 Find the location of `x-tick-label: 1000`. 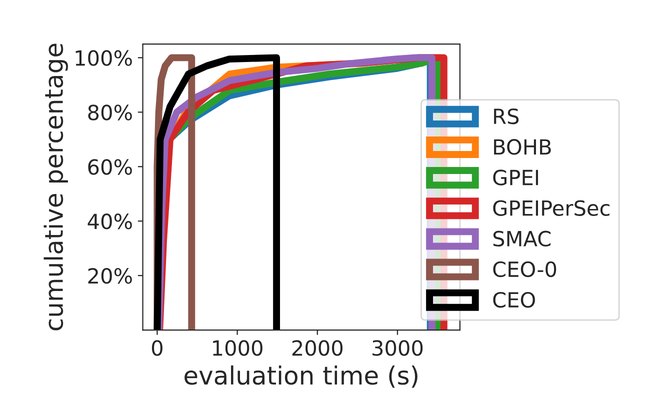

x-tick-label: 1000 is located at coordinates (237, 348).